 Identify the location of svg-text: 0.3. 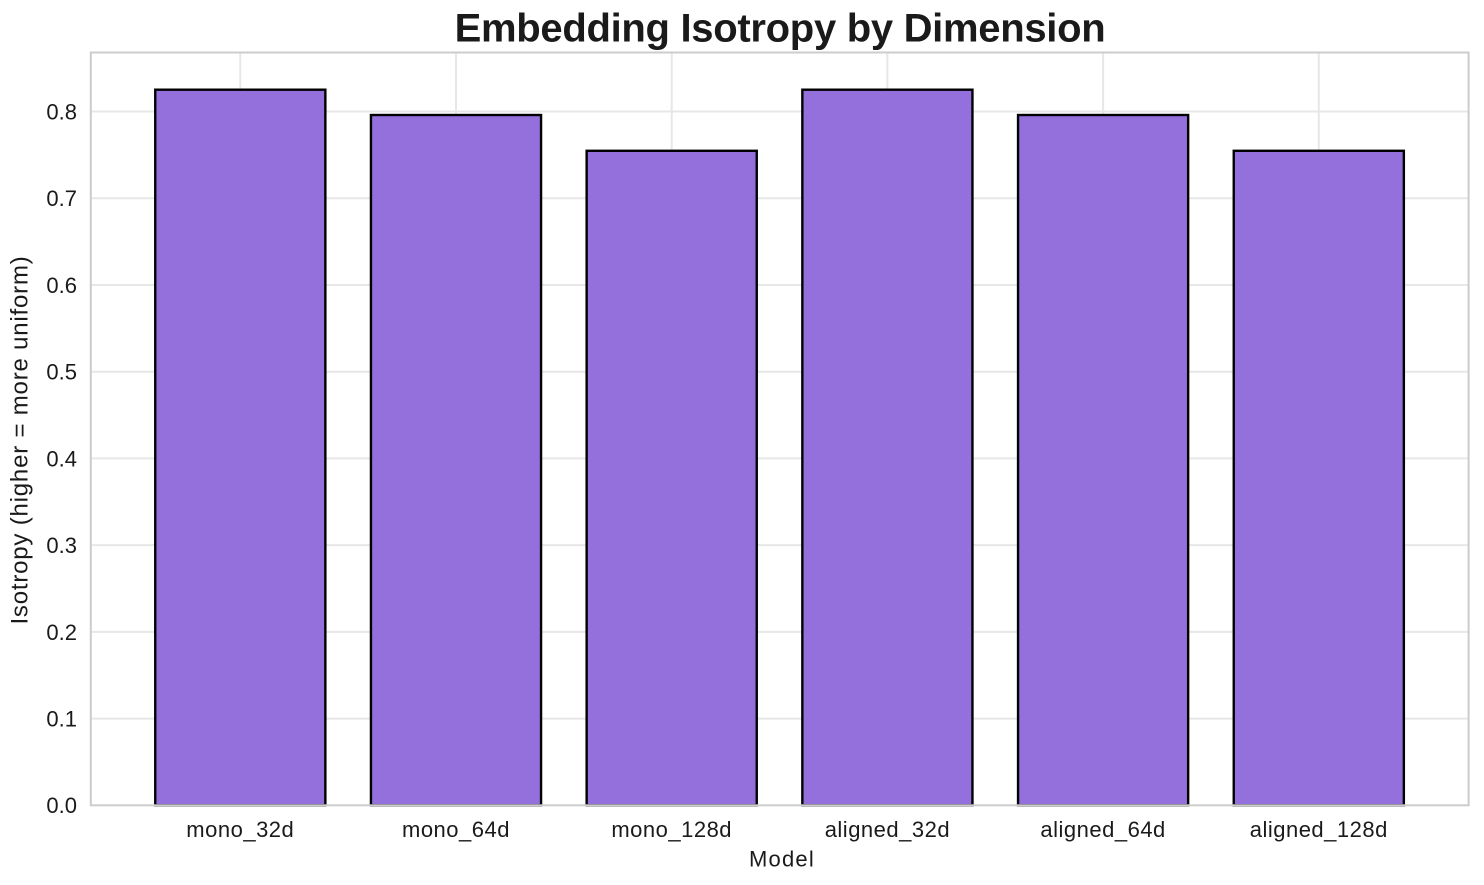
(61, 545).